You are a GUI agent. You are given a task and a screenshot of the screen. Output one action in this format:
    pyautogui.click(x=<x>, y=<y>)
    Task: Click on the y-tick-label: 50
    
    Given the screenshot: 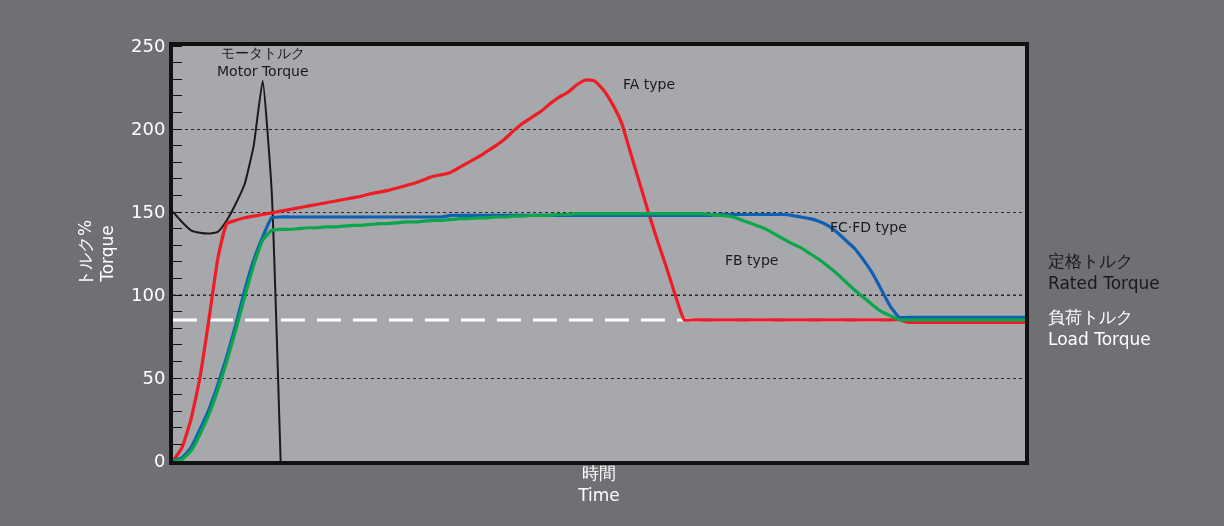 What is the action you would take?
    pyautogui.click(x=154, y=378)
    